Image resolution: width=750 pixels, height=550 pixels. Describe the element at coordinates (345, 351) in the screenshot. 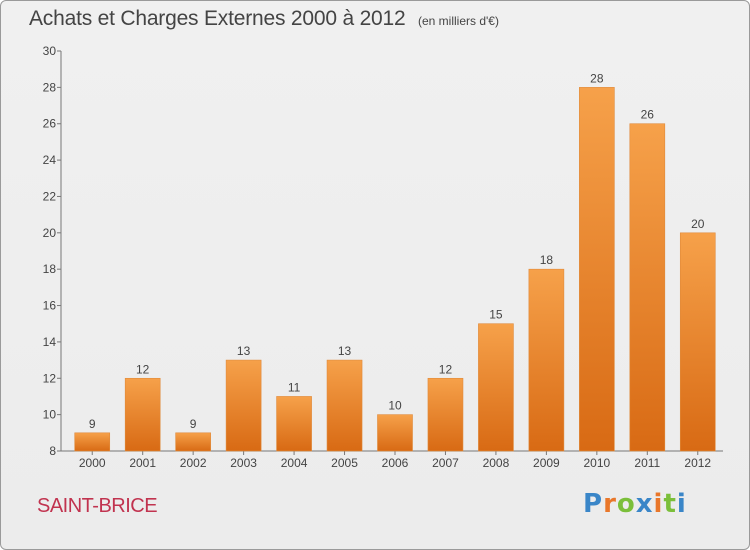

I see `data-label-2005: 13` at that location.